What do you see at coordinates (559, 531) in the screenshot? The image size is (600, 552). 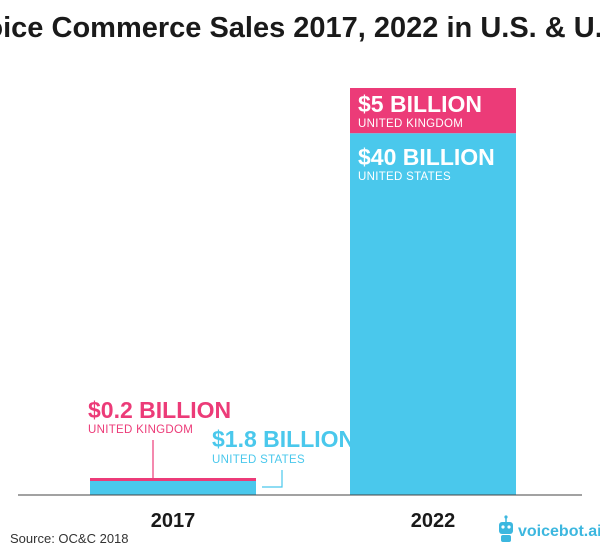 I see `brand-name: voicebot.ai` at bounding box center [559, 531].